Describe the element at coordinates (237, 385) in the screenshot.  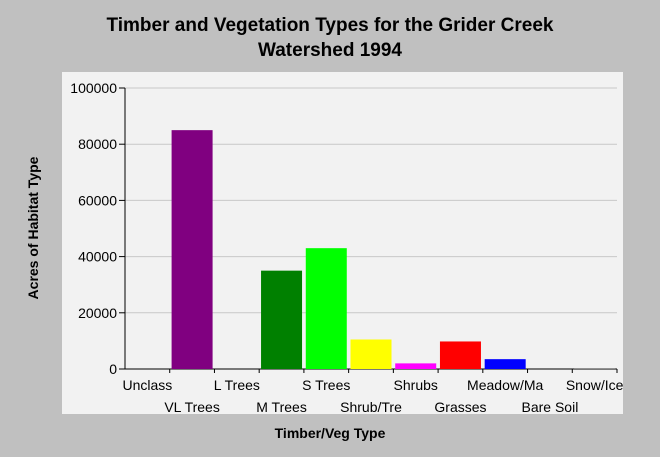
I see `x-tick-label: L Trees` at that location.